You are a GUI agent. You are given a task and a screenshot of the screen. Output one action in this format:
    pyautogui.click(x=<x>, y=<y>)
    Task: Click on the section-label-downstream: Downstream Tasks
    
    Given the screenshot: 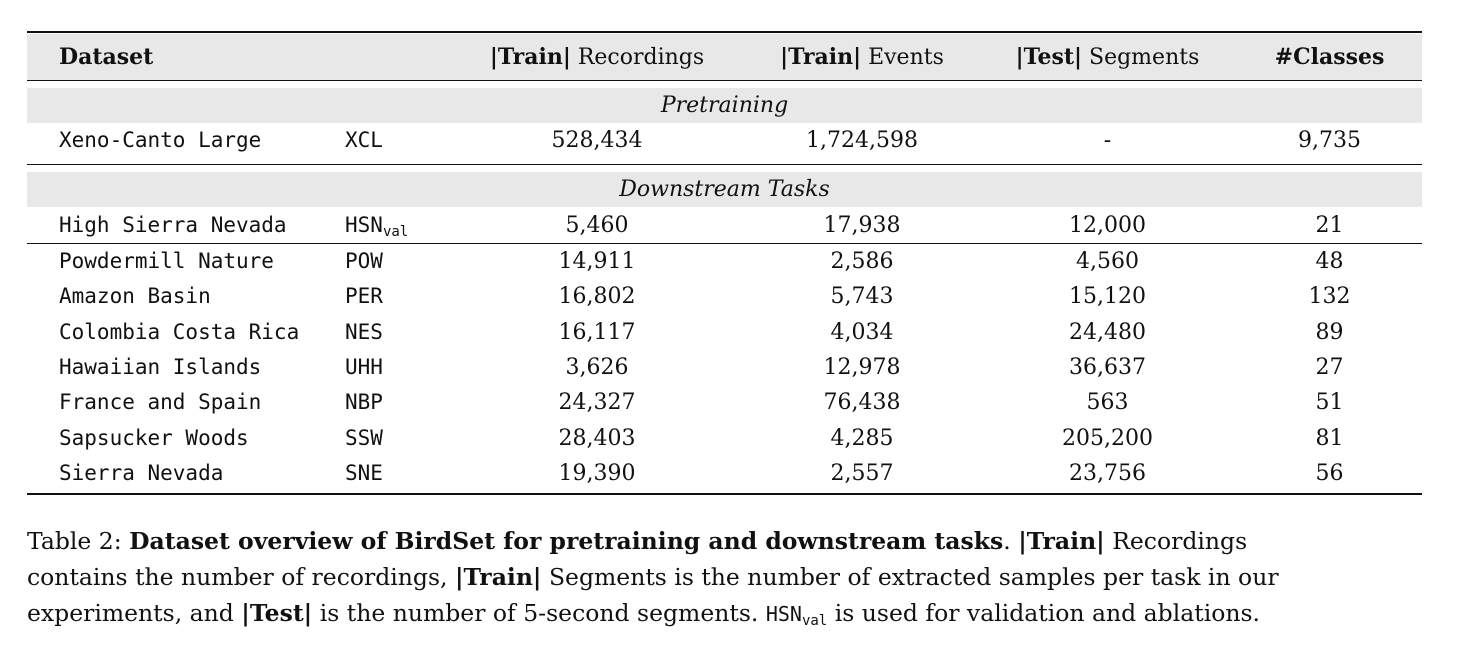 What is the action you would take?
    pyautogui.click(x=724, y=189)
    